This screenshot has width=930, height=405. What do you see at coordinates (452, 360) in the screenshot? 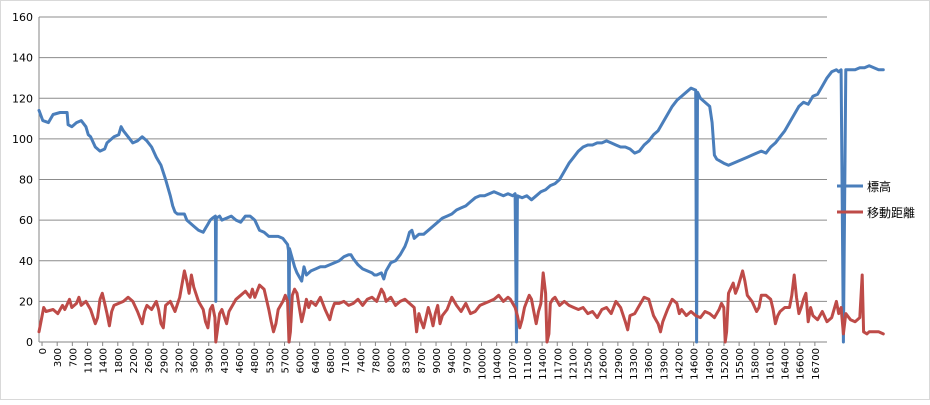
I see `x-tick-label: 9400` at bounding box center [452, 360].